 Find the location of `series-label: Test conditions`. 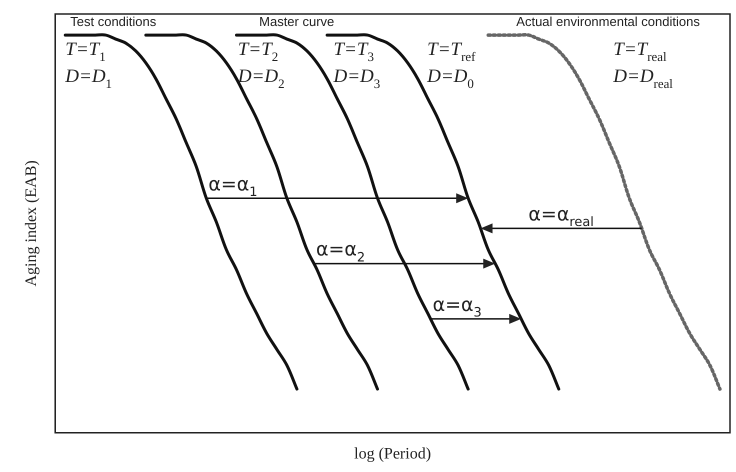

series-label: Test conditions is located at coordinates (113, 22).